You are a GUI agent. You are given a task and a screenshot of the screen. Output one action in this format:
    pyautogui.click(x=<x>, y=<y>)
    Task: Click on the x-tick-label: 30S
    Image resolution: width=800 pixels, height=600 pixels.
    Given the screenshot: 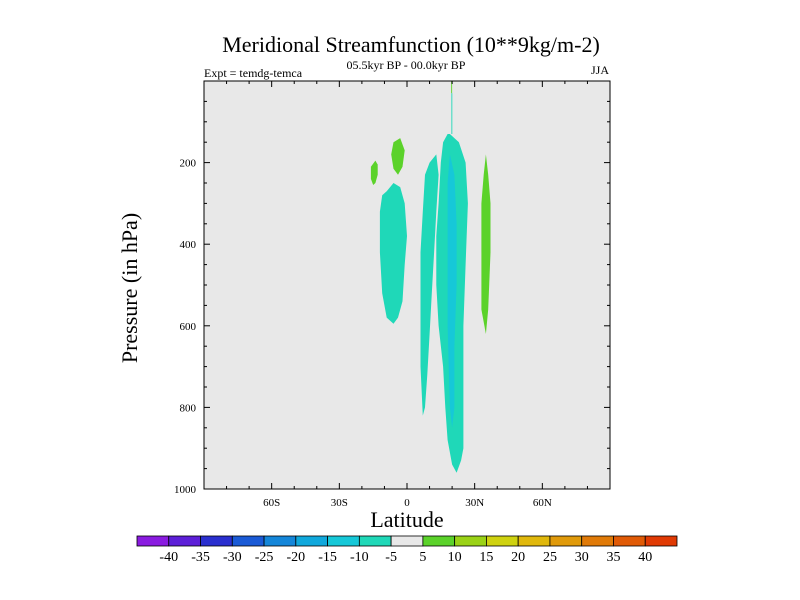 What is the action you would take?
    pyautogui.click(x=339, y=503)
    